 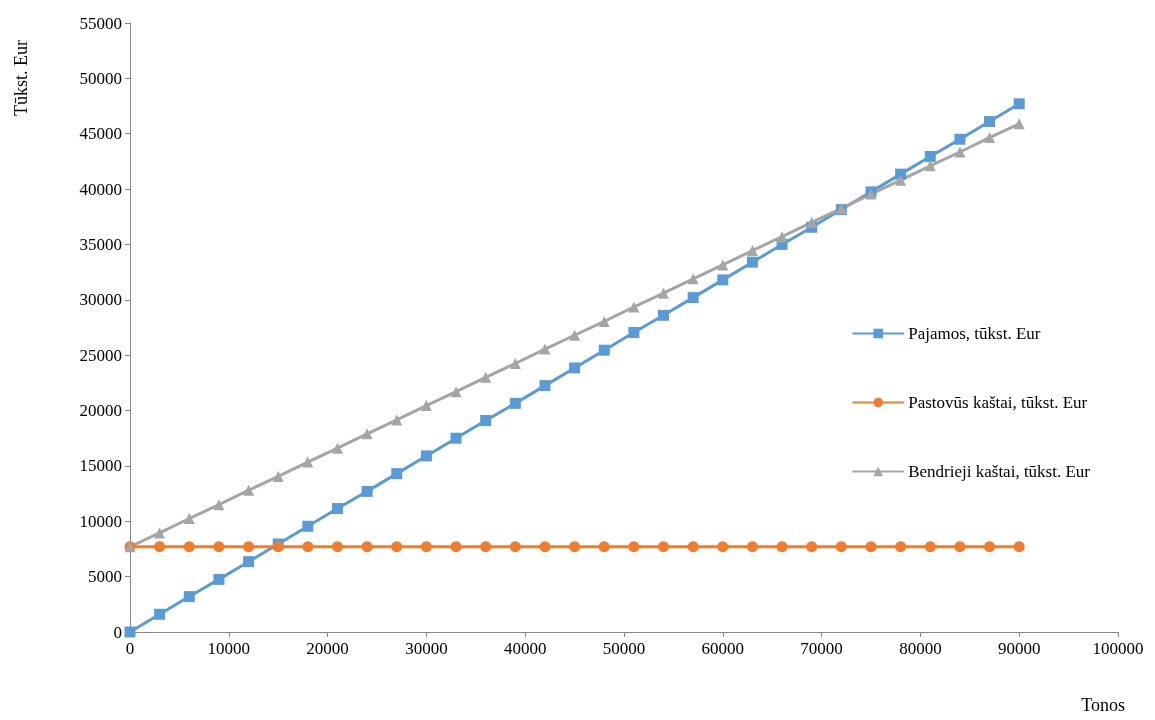 I want to click on y-tick-label: 55000, so click(x=100, y=23).